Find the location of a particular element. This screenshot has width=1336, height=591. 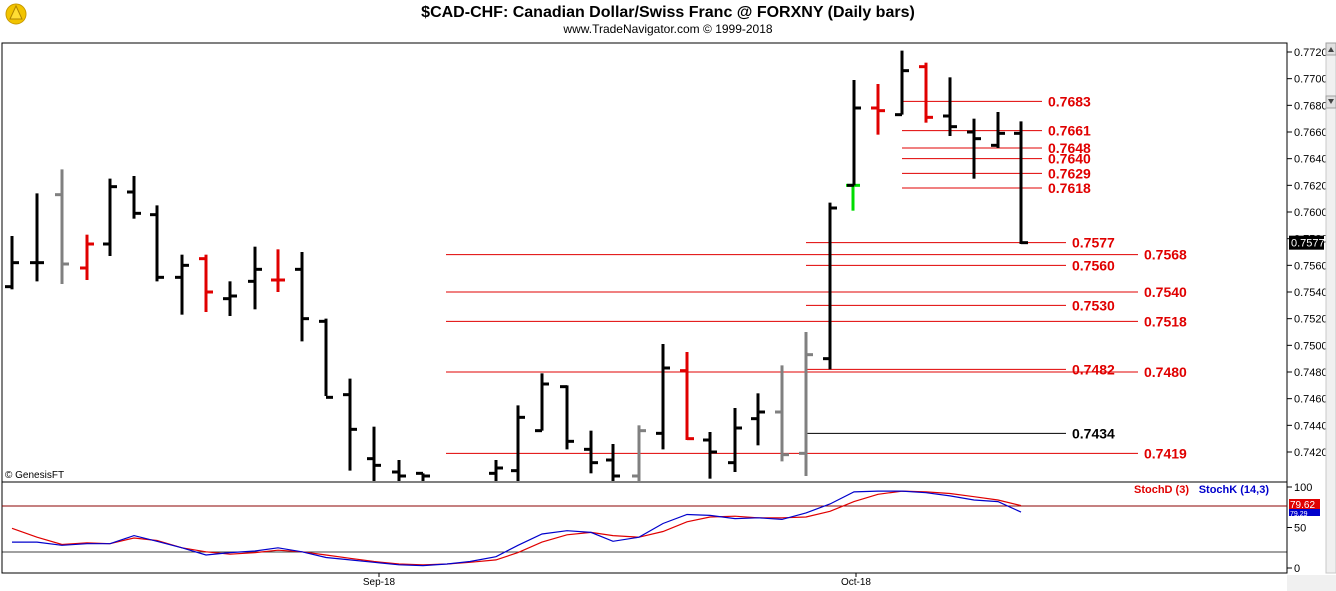

stochastic-lines is located at coordinates (516, 528).